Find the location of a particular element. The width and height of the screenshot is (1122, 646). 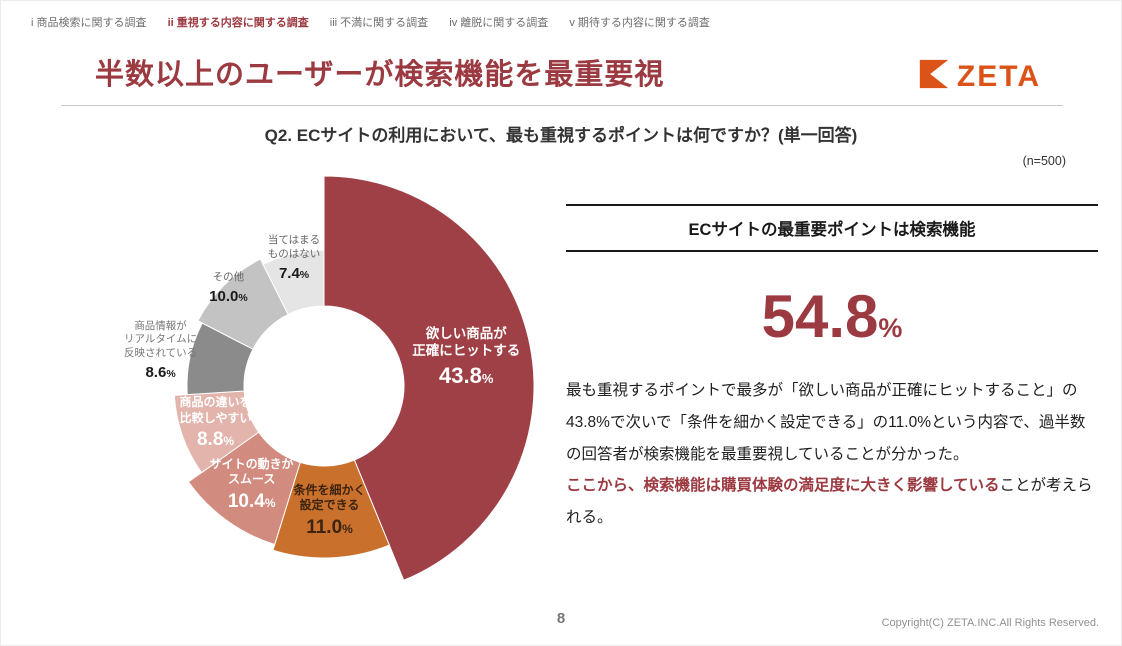

nav-tab-abandonment: iv 離脱に関する調査 is located at coordinates (499, 23).